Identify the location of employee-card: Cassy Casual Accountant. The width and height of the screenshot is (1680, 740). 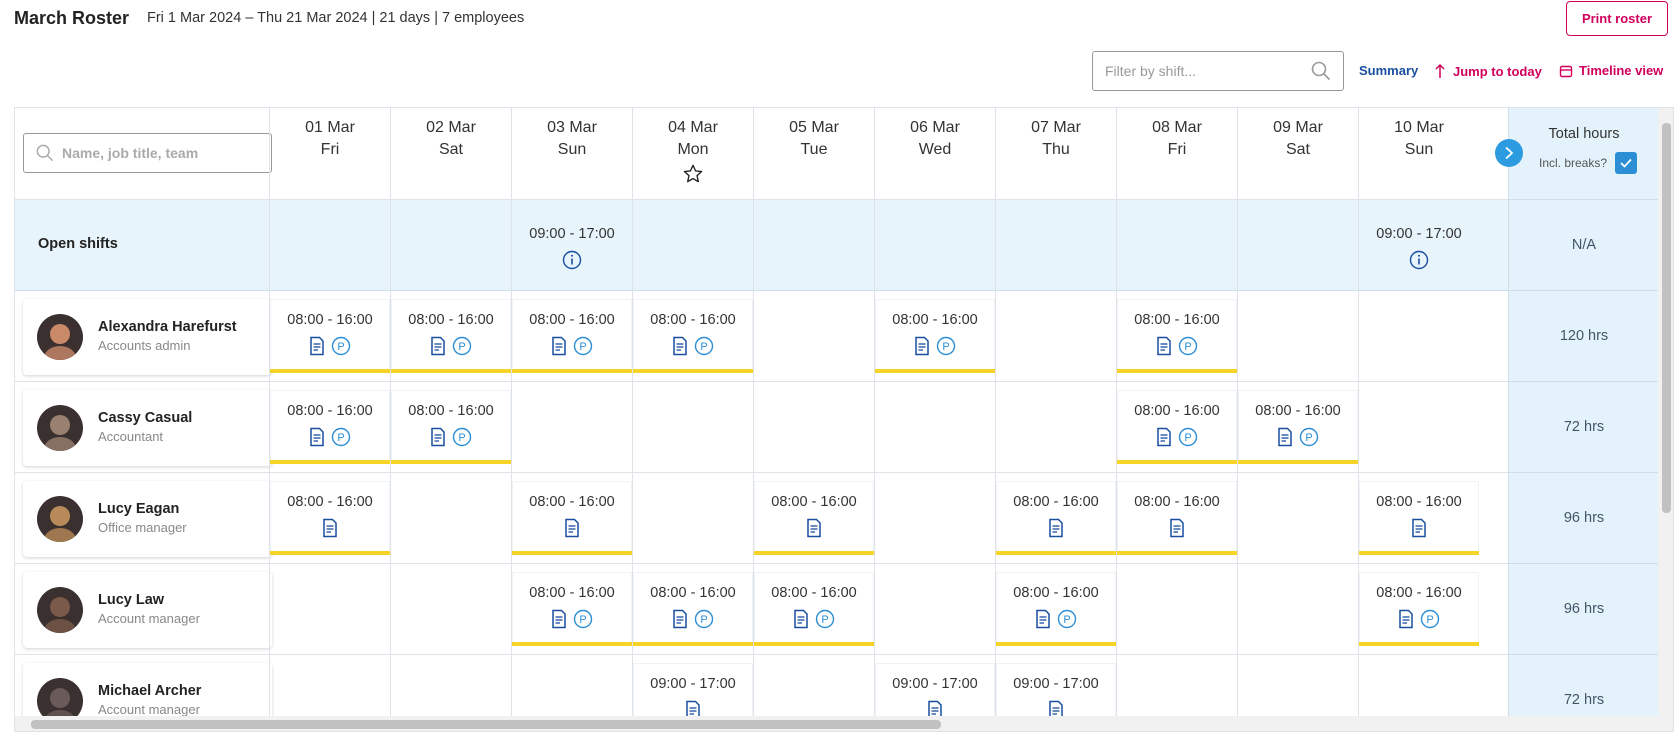
(147, 428).